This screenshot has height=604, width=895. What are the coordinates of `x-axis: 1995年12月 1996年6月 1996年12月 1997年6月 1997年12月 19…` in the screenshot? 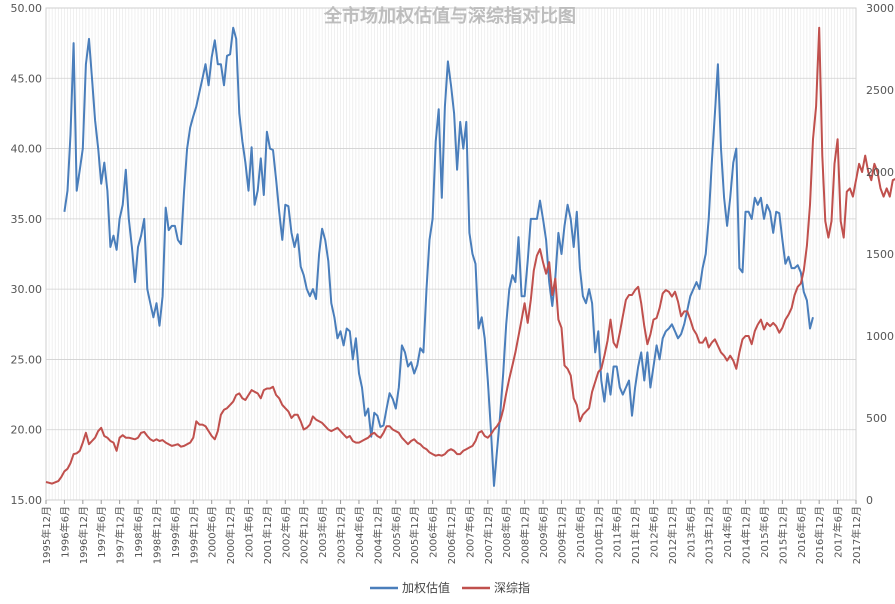 It's located at (451, 532).